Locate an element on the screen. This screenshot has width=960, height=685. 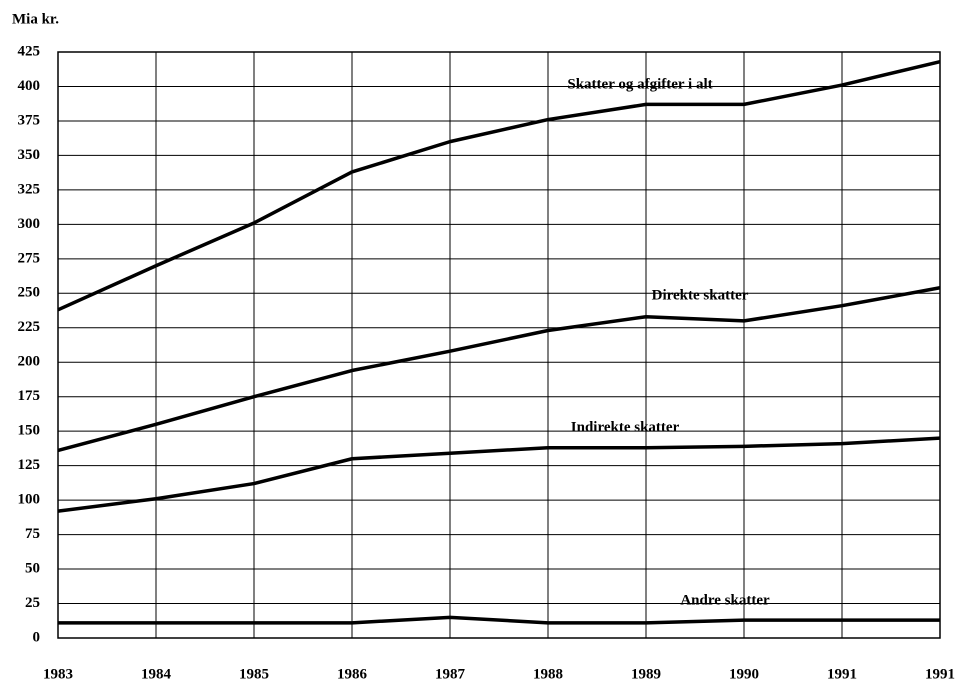
y-tick-label: 325 is located at coordinates (29, 189).